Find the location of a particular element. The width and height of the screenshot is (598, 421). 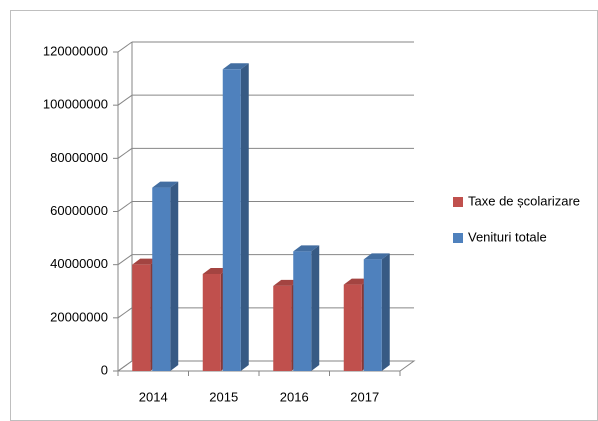

x-tick-label: 2015 is located at coordinates (223, 396).